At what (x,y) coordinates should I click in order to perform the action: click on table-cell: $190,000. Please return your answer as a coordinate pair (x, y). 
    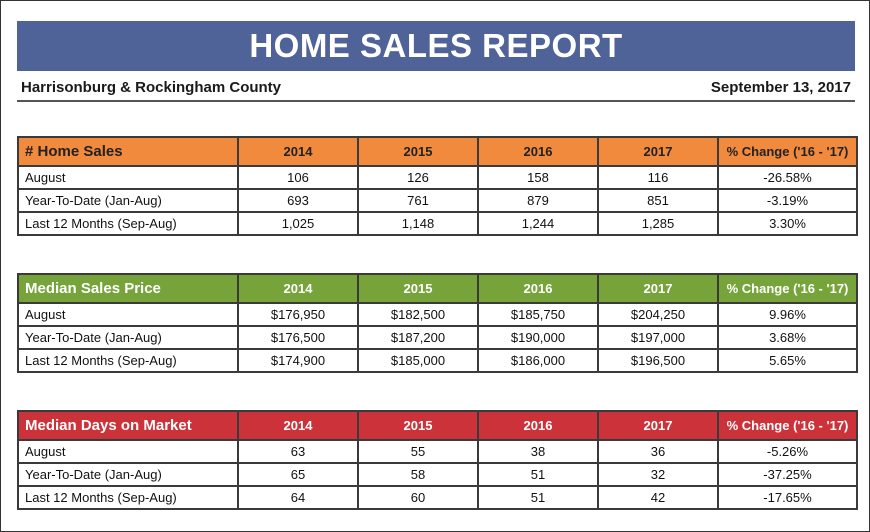
    Looking at the image, I should click on (538, 337).